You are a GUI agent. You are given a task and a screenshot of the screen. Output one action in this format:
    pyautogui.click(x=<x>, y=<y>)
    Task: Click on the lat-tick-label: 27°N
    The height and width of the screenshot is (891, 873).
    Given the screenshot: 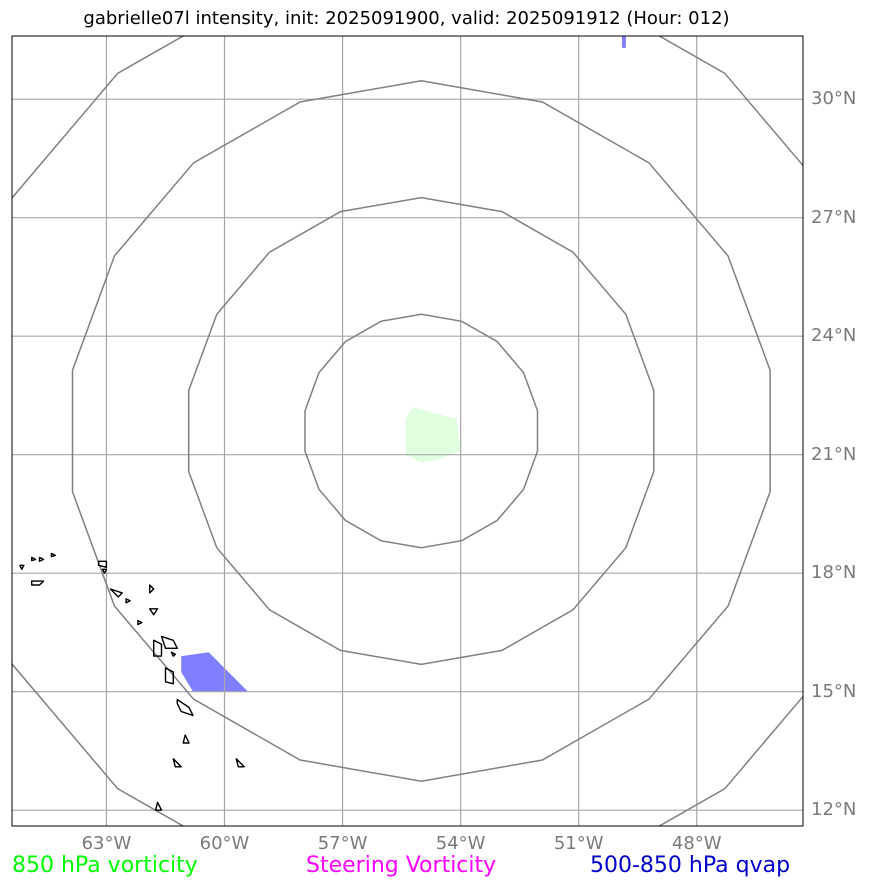 What is the action you would take?
    pyautogui.click(x=834, y=217)
    